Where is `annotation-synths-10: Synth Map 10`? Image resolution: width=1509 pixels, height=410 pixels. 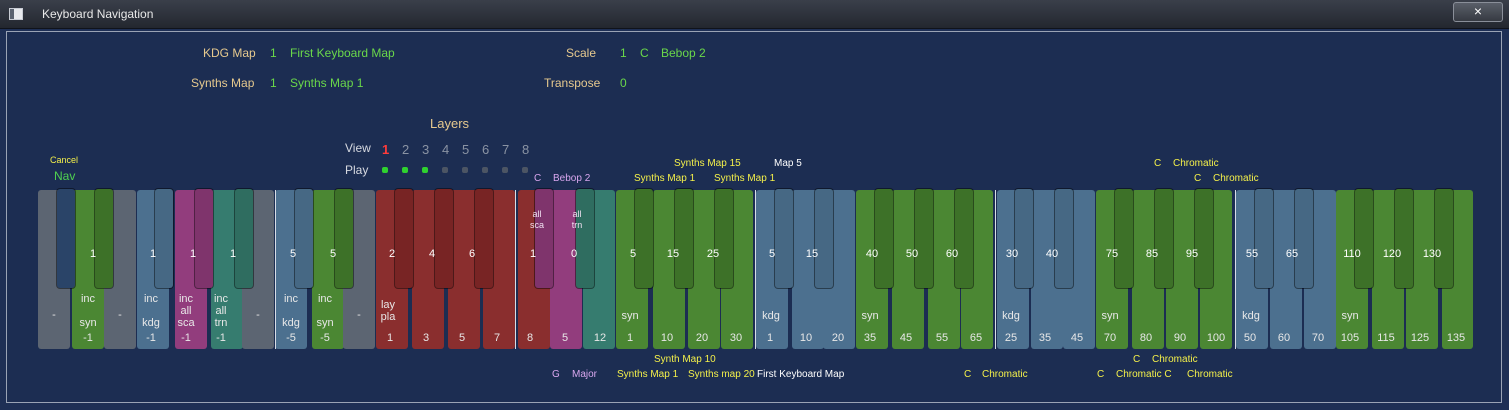
annotation-synths-10: Synth Map 10 is located at coordinates (685, 359).